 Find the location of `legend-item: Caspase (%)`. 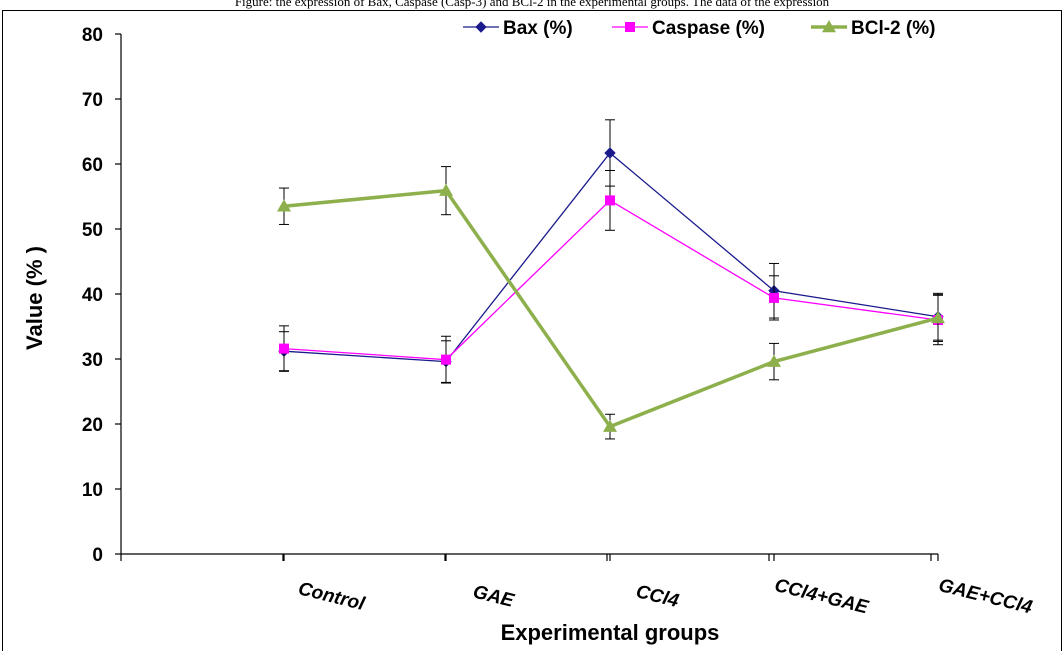

legend-item: Caspase (%) is located at coordinates (688, 28).